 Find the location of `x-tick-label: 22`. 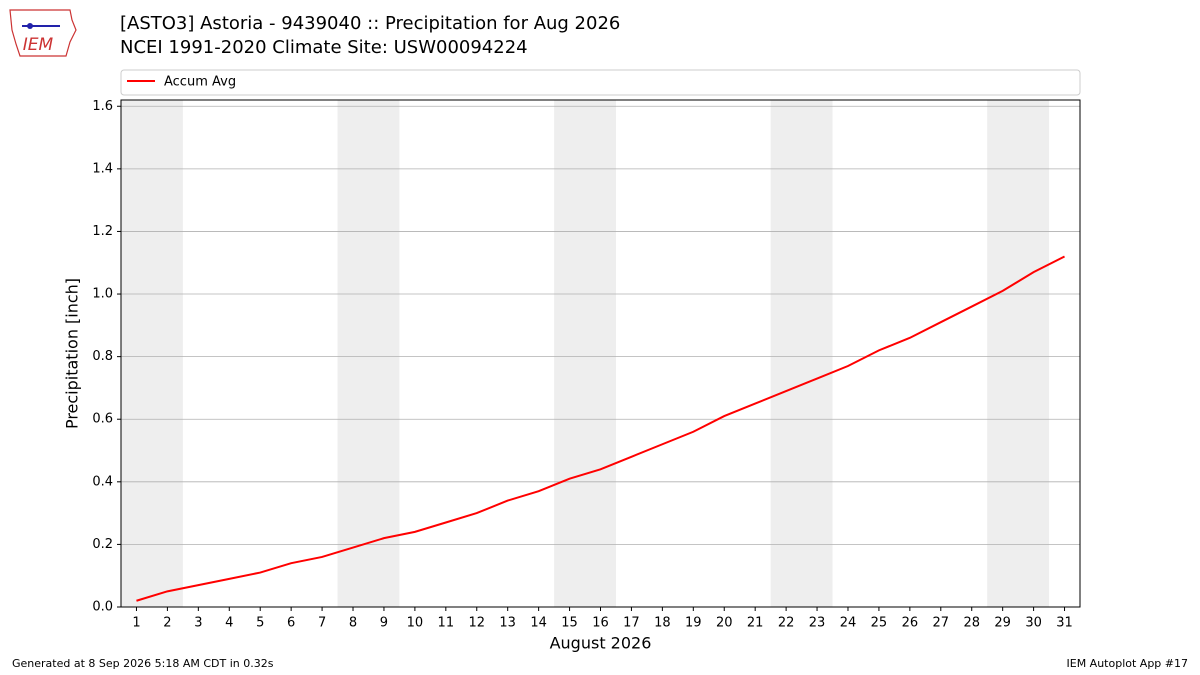

x-tick-label: 22 is located at coordinates (786, 623).